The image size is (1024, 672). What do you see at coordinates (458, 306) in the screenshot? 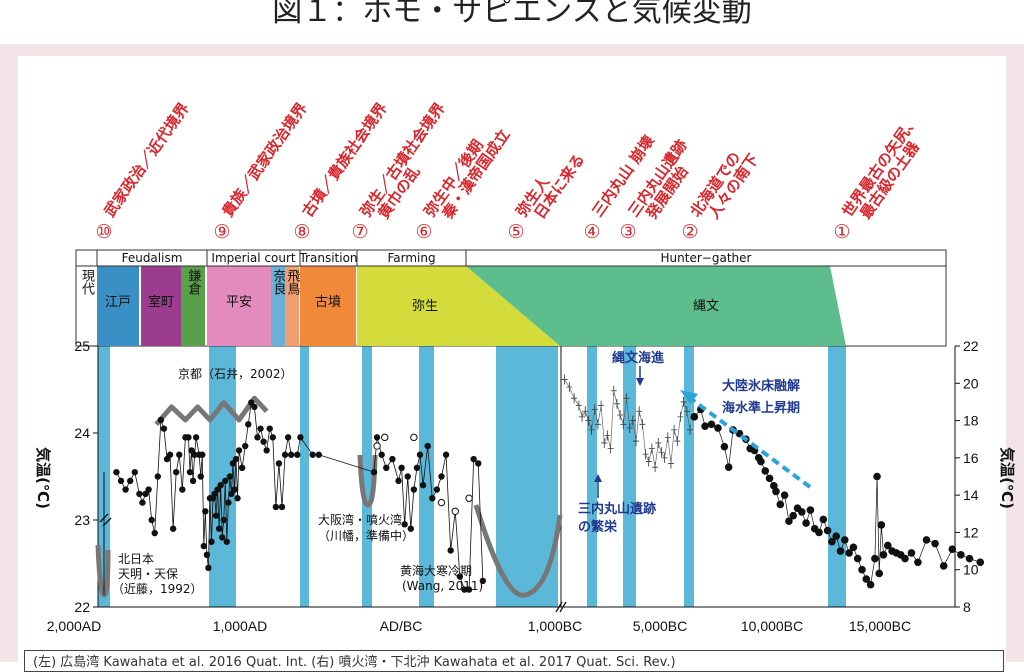
I see `period-block-yayoi` at bounding box center [458, 306].